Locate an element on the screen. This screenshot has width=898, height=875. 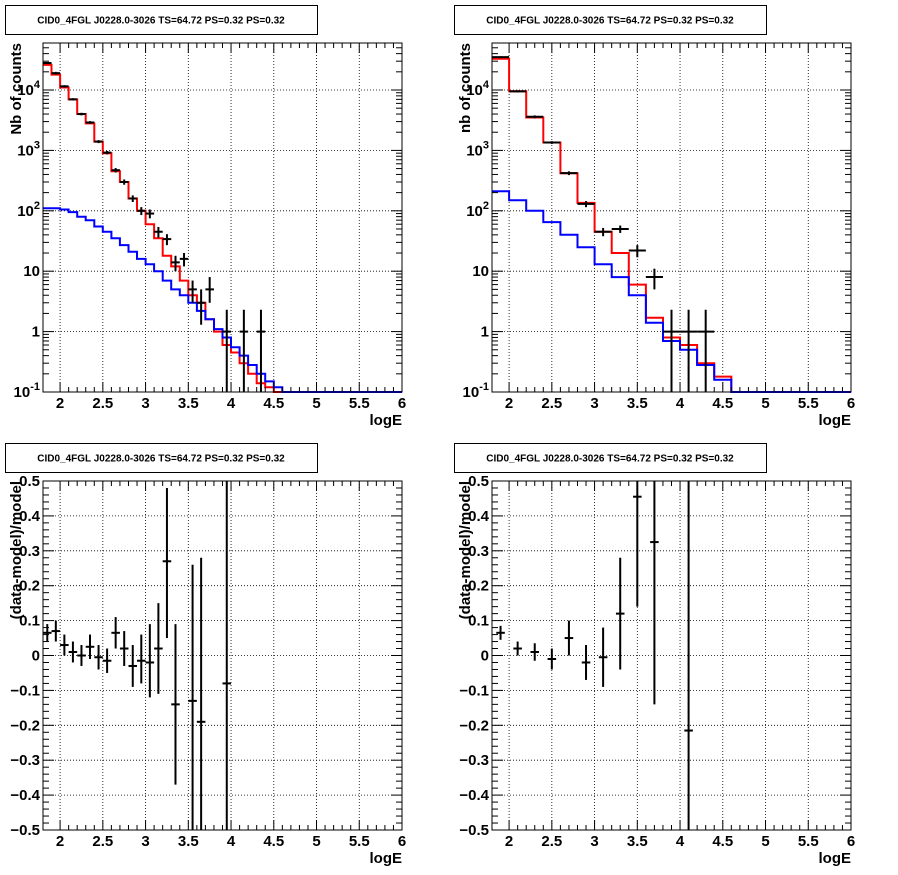
y-tick-label: 1 is located at coordinates (36, 332).